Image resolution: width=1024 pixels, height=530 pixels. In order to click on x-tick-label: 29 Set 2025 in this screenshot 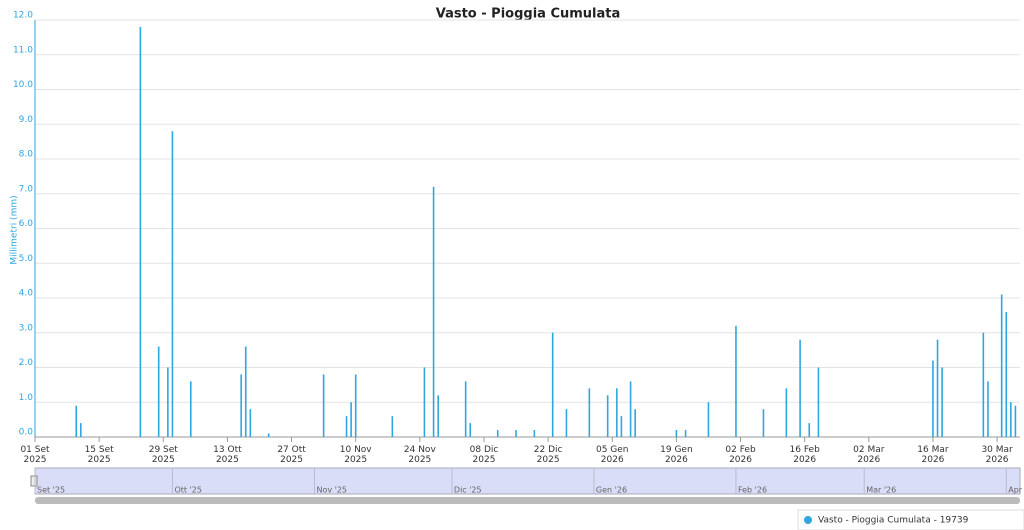, I will do `click(164, 455)`.